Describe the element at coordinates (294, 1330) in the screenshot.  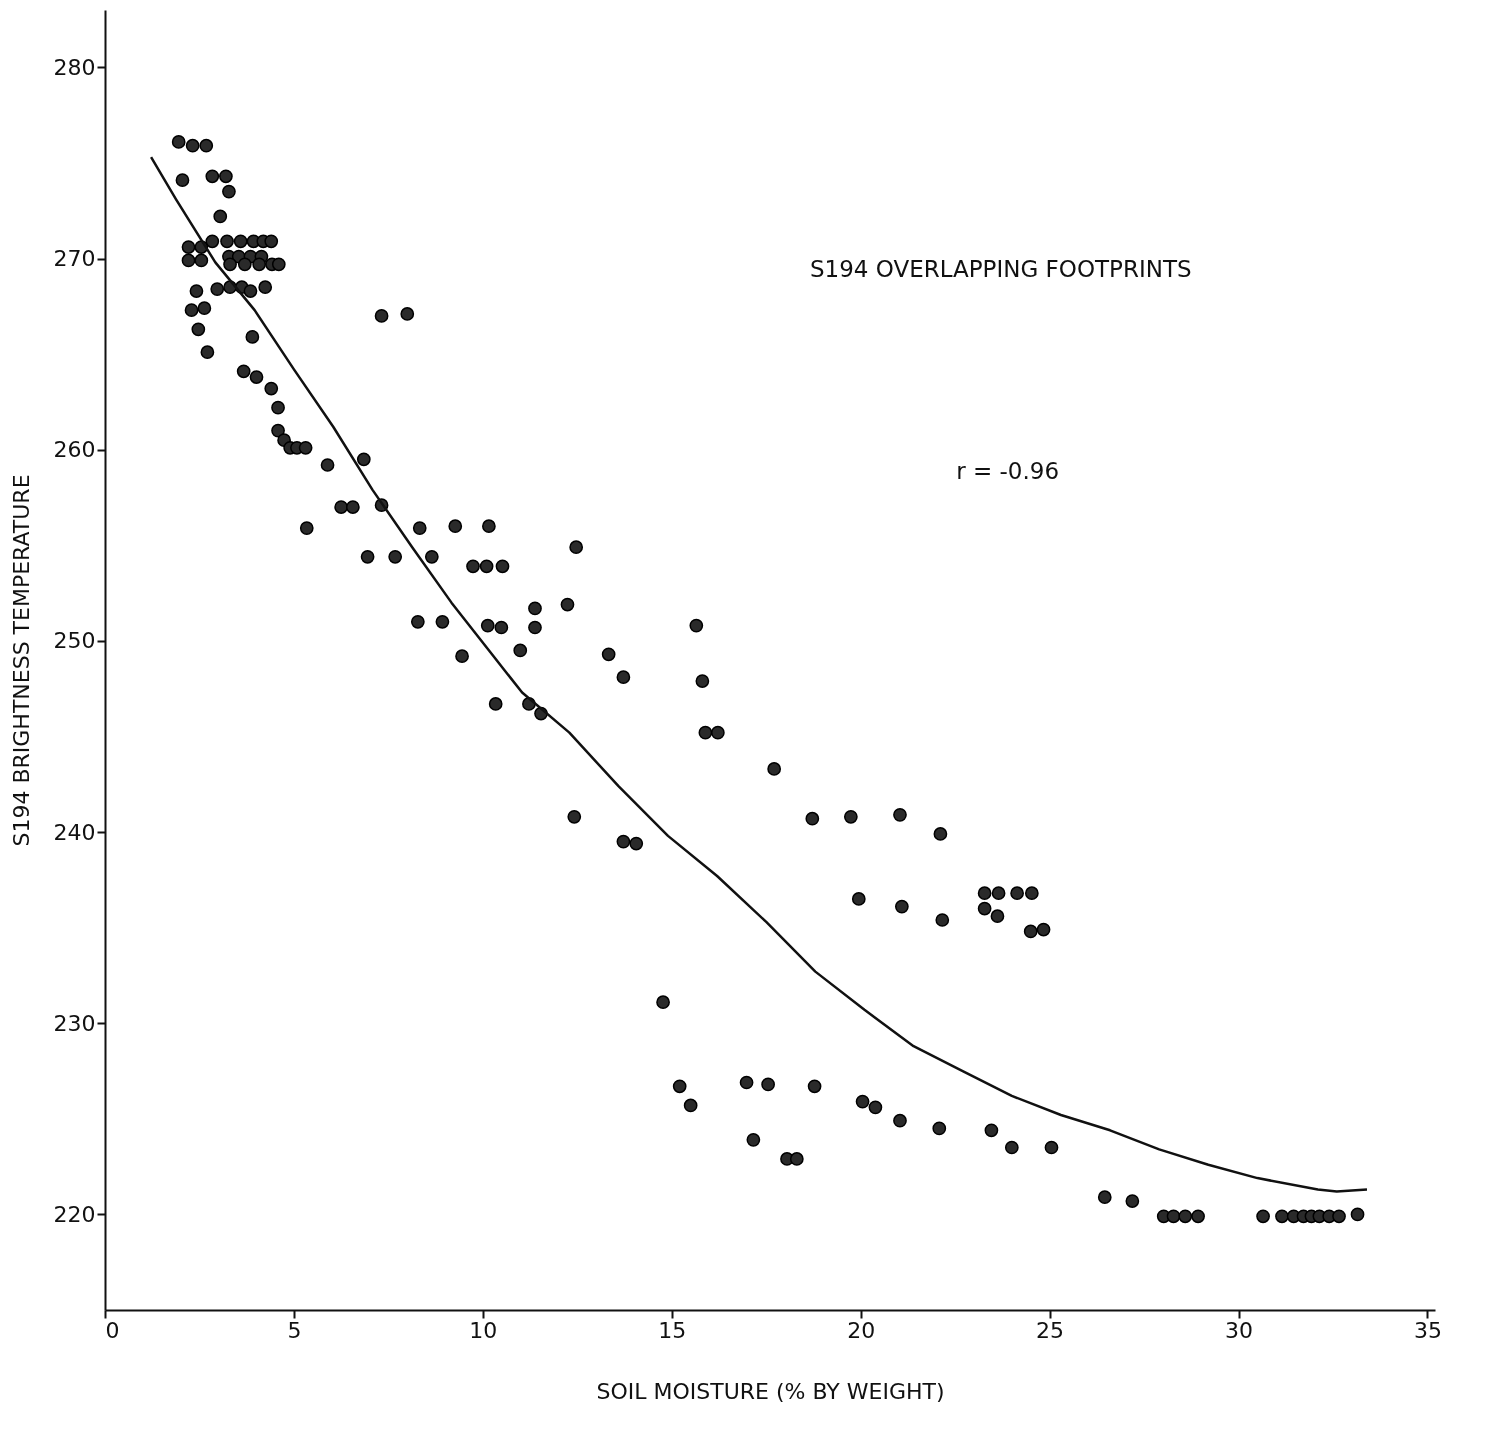
I see `x-tick-label: 5` at that location.